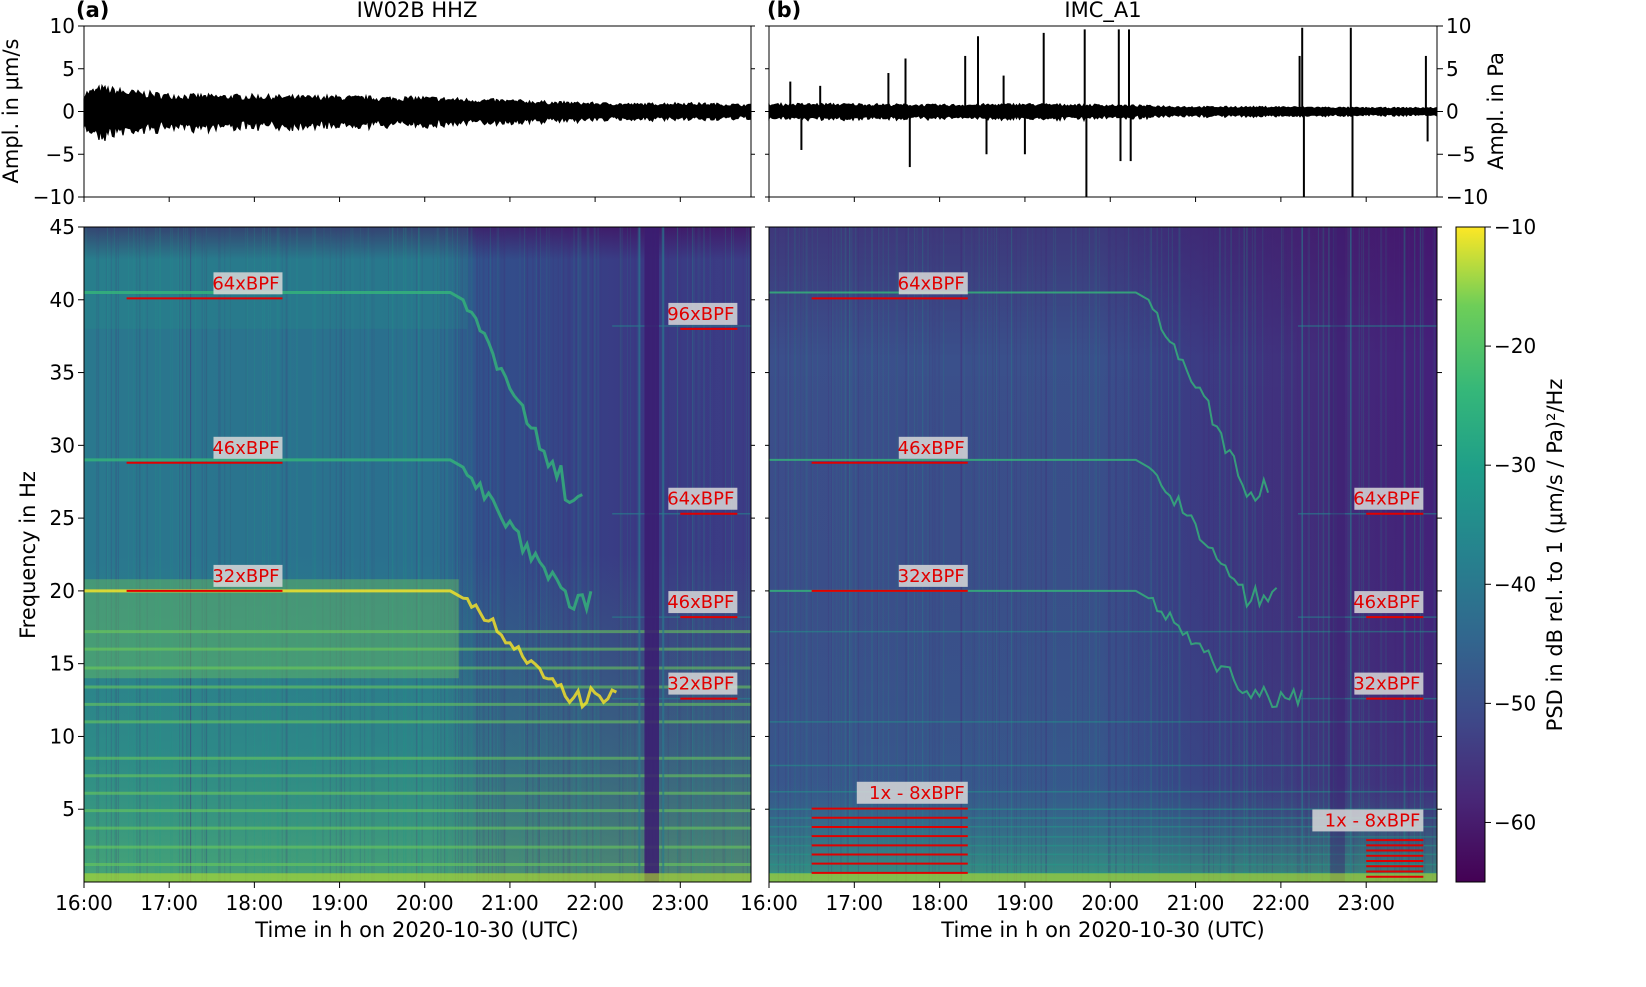 Image resolution: width=1646 pixels, height=987 pixels. What do you see at coordinates (417, 877) in the screenshot?
I see `spectrogram-floor` at bounding box center [417, 877].